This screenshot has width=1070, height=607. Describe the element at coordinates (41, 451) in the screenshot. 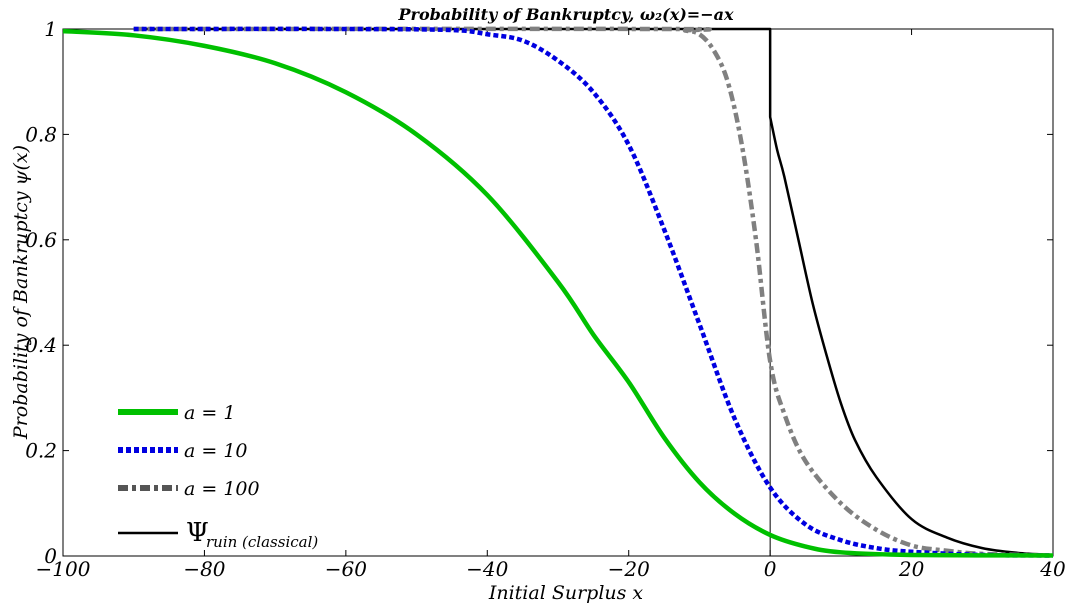

I see `y-tick-label: 0.2` at that location.